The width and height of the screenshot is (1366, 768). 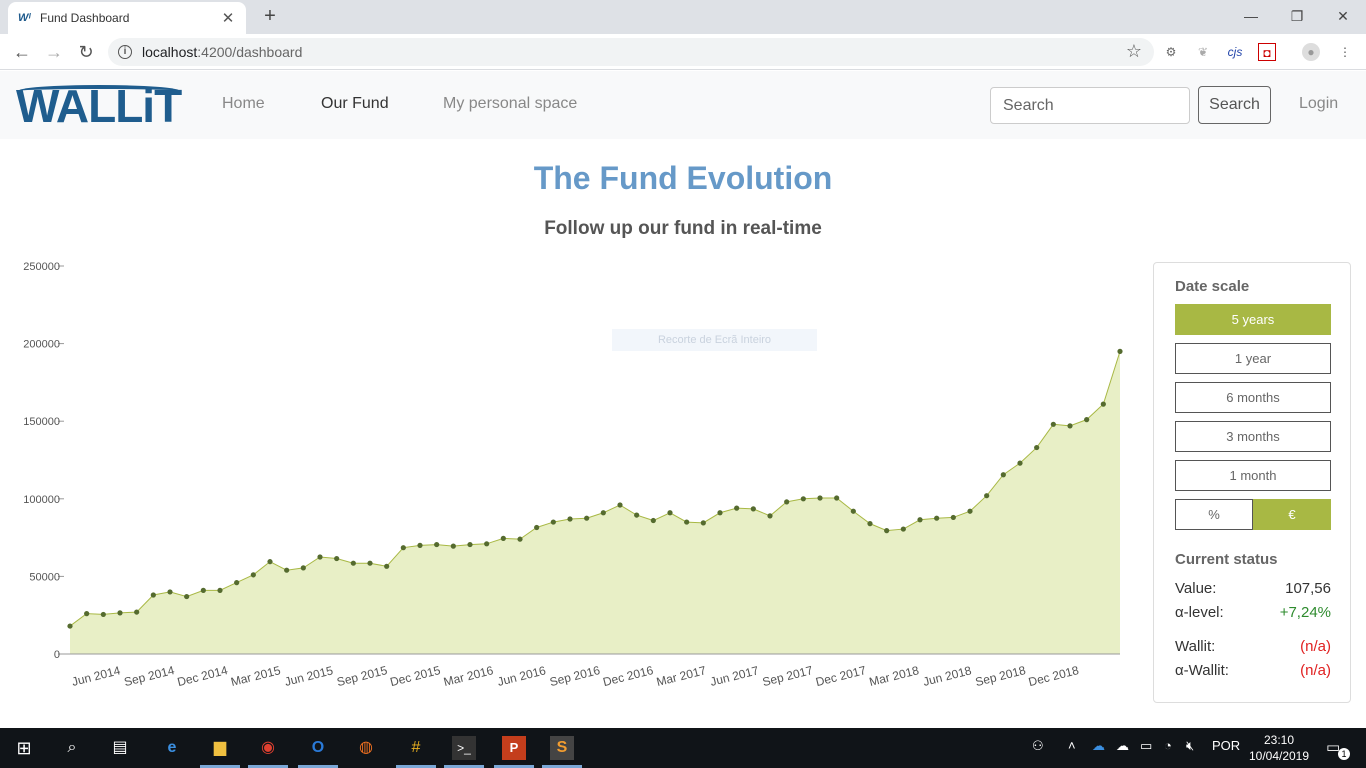 I want to click on range-5-years-button: 5 years, so click(x=1253, y=319).